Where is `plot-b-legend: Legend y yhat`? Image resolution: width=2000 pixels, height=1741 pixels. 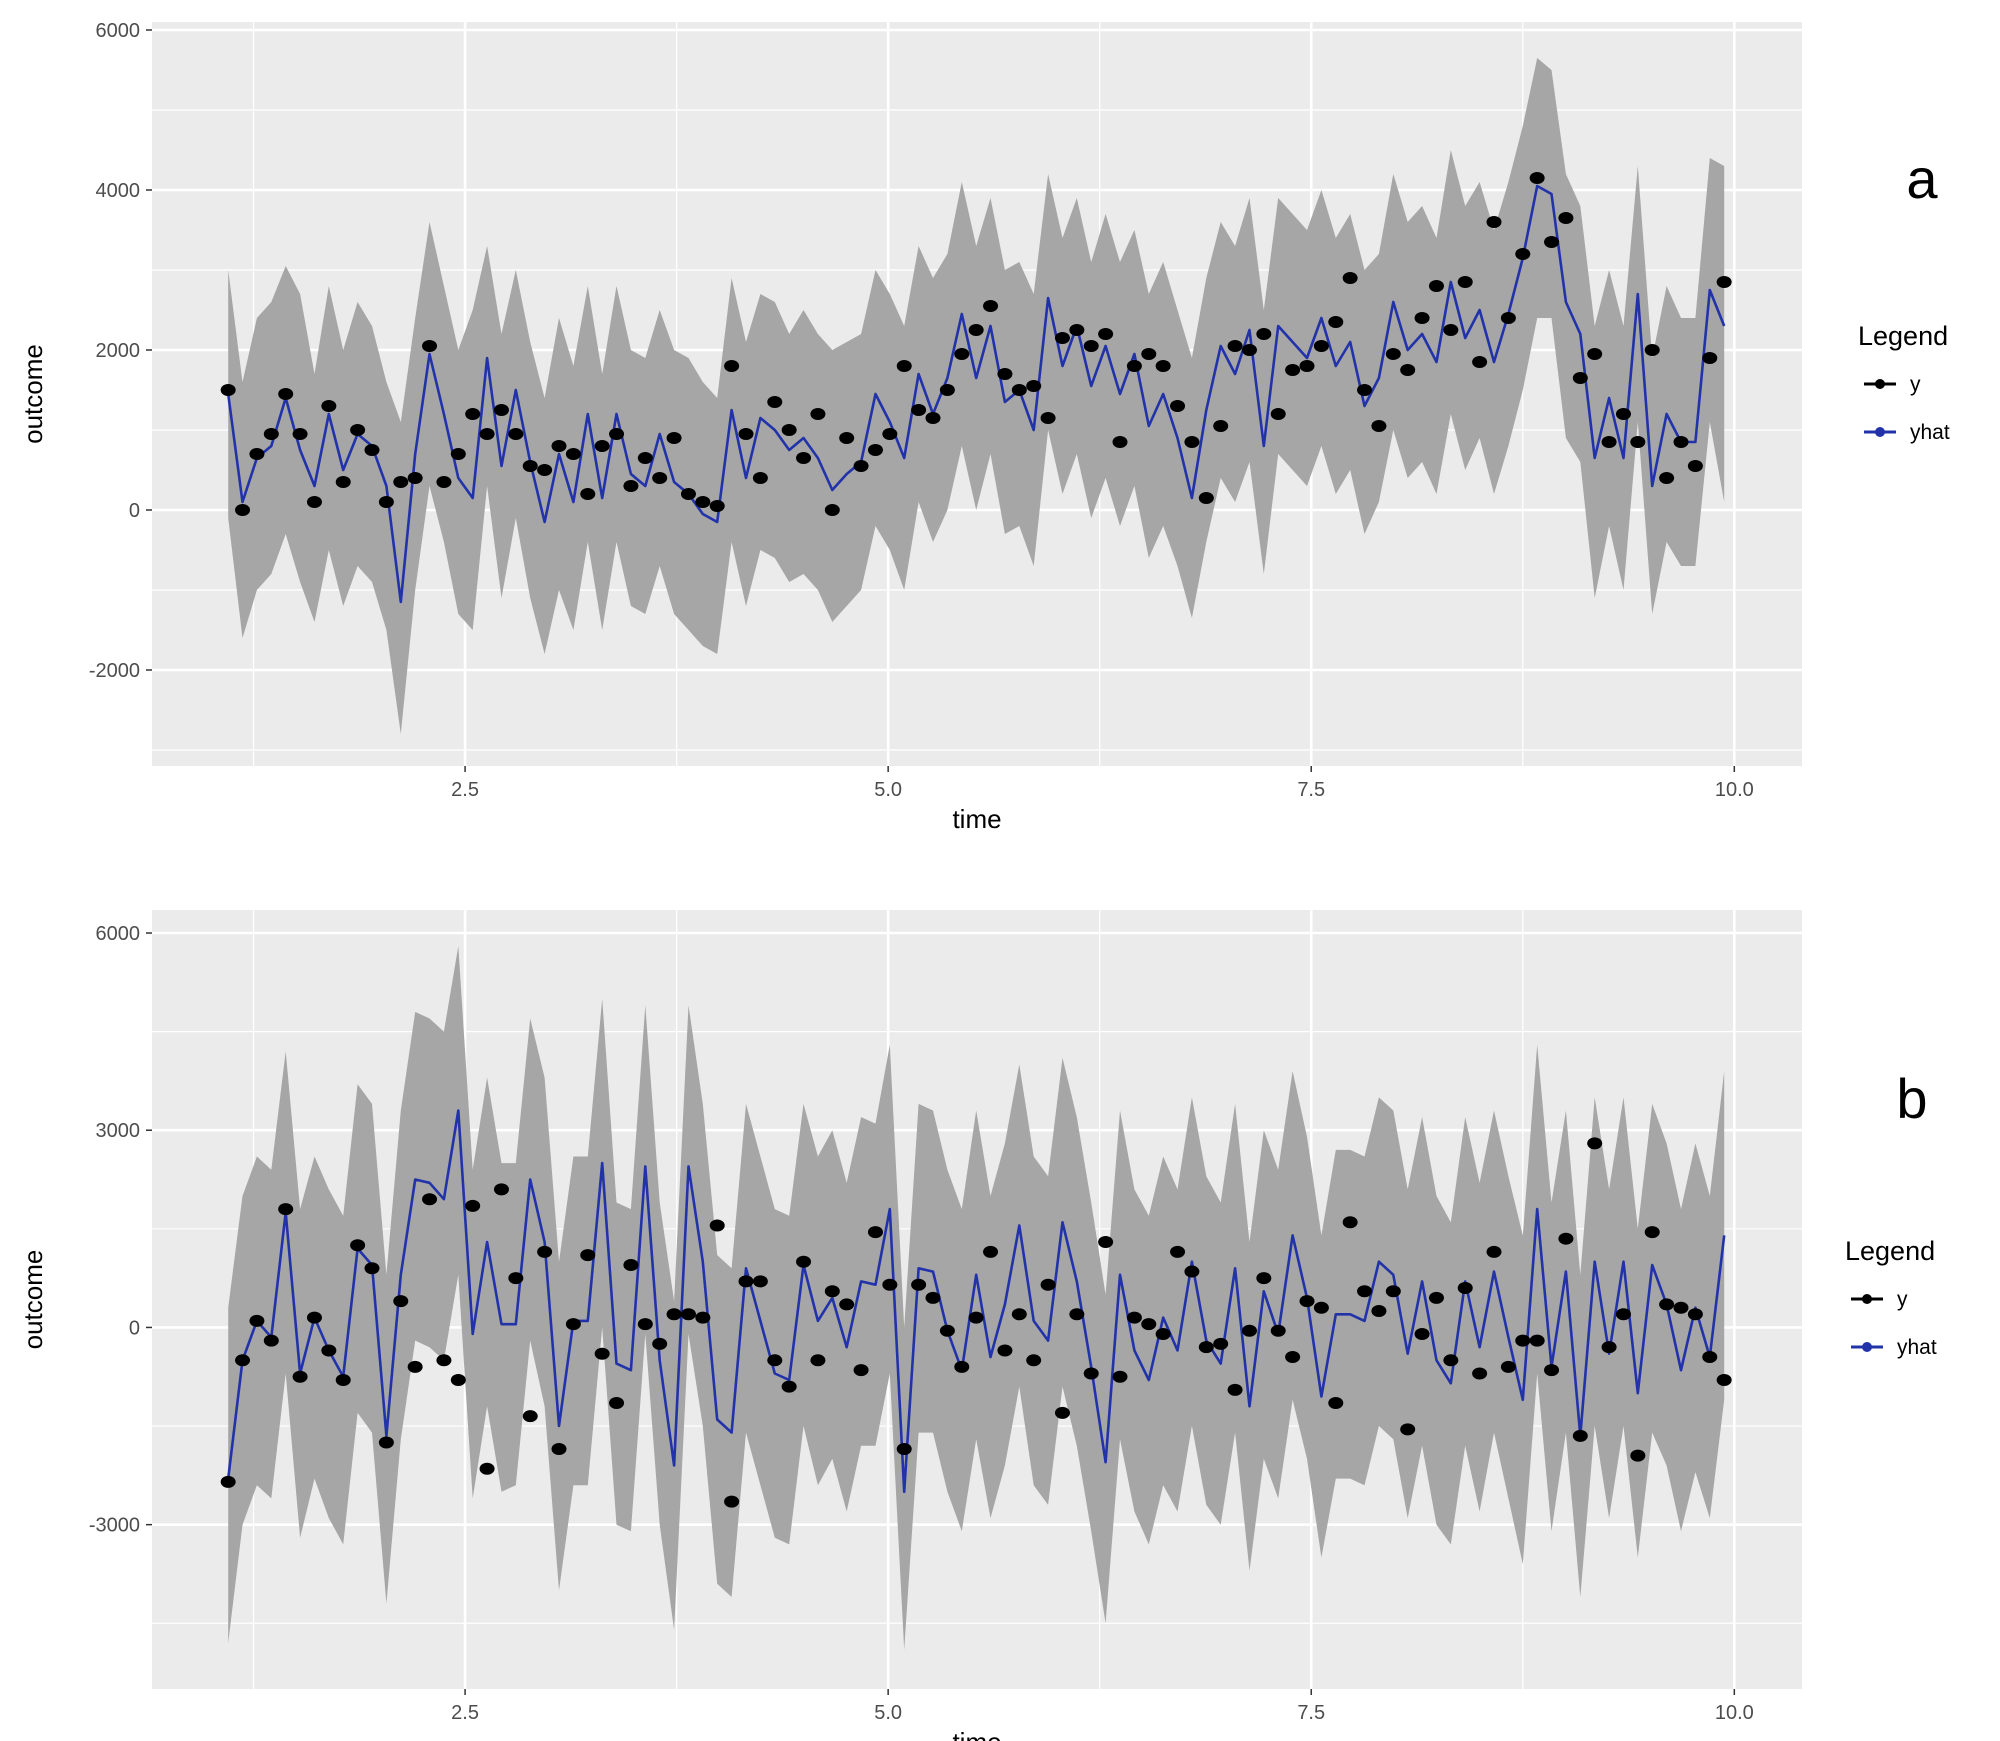
plot-b-legend: Legend y yhat is located at coordinates (1891, 1297).